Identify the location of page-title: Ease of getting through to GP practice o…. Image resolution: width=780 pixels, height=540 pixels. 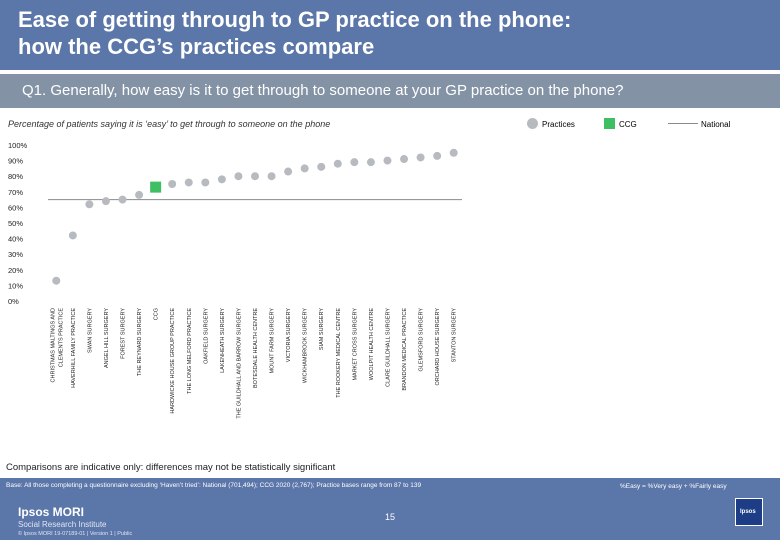
(295, 33).